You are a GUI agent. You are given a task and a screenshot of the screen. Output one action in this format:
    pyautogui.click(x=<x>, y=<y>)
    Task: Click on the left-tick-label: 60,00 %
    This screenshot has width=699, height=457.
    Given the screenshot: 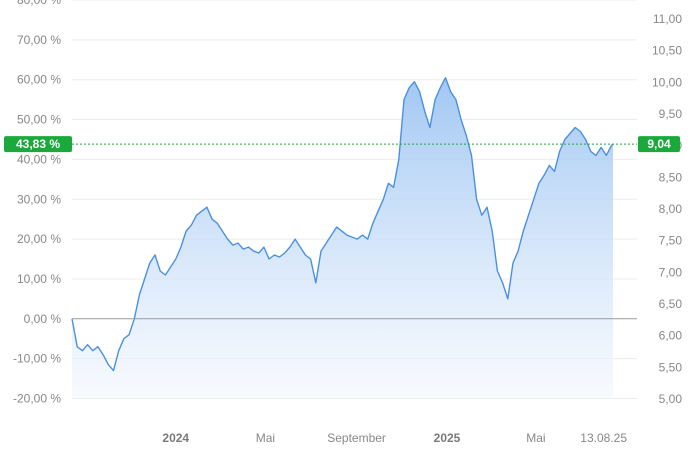 What is the action you would take?
    pyautogui.click(x=39, y=80)
    